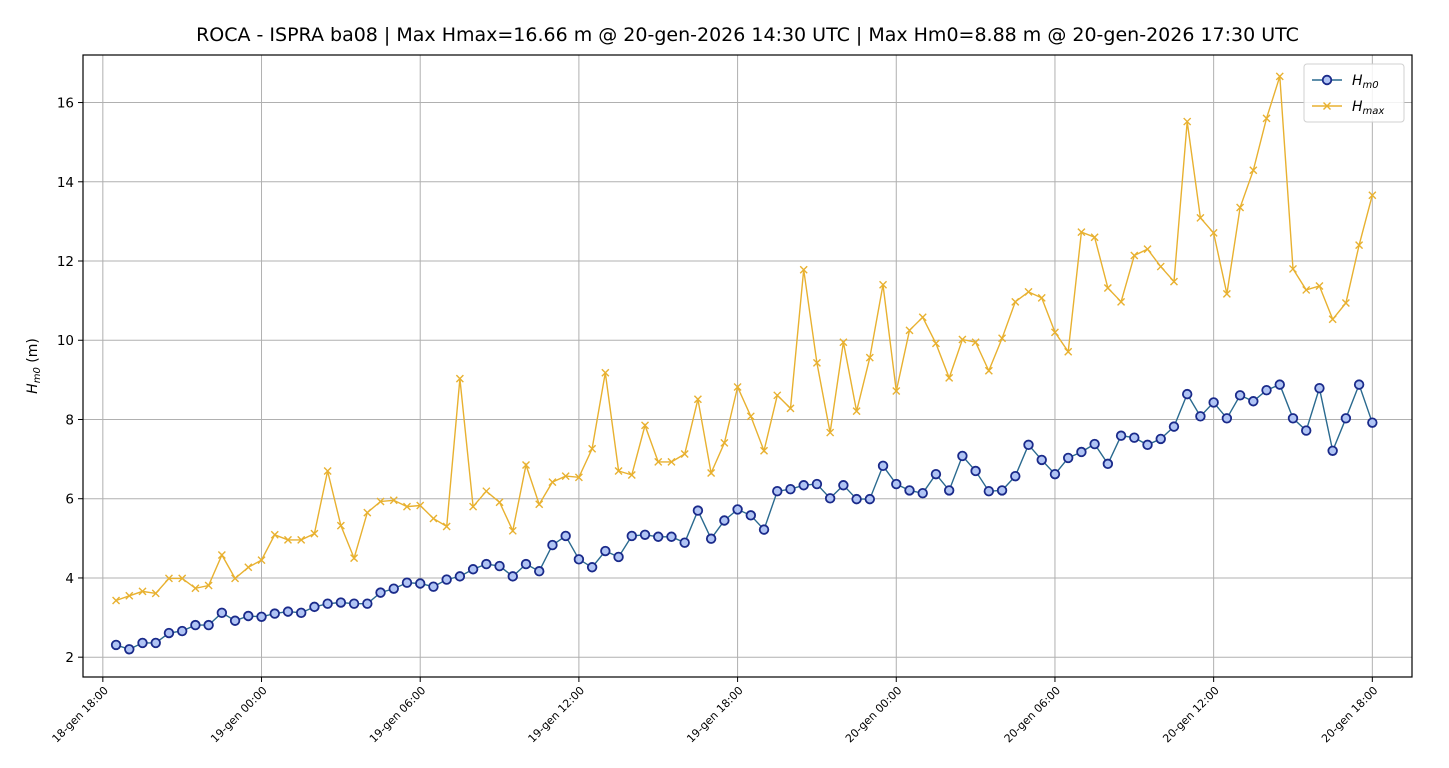 This screenshot has width=1449, height=768. What do you see at coordinates (714, 714) in the screenshot?
I see `x-tick-label: 19-gen 18:00` at bounding box center [714, 714].